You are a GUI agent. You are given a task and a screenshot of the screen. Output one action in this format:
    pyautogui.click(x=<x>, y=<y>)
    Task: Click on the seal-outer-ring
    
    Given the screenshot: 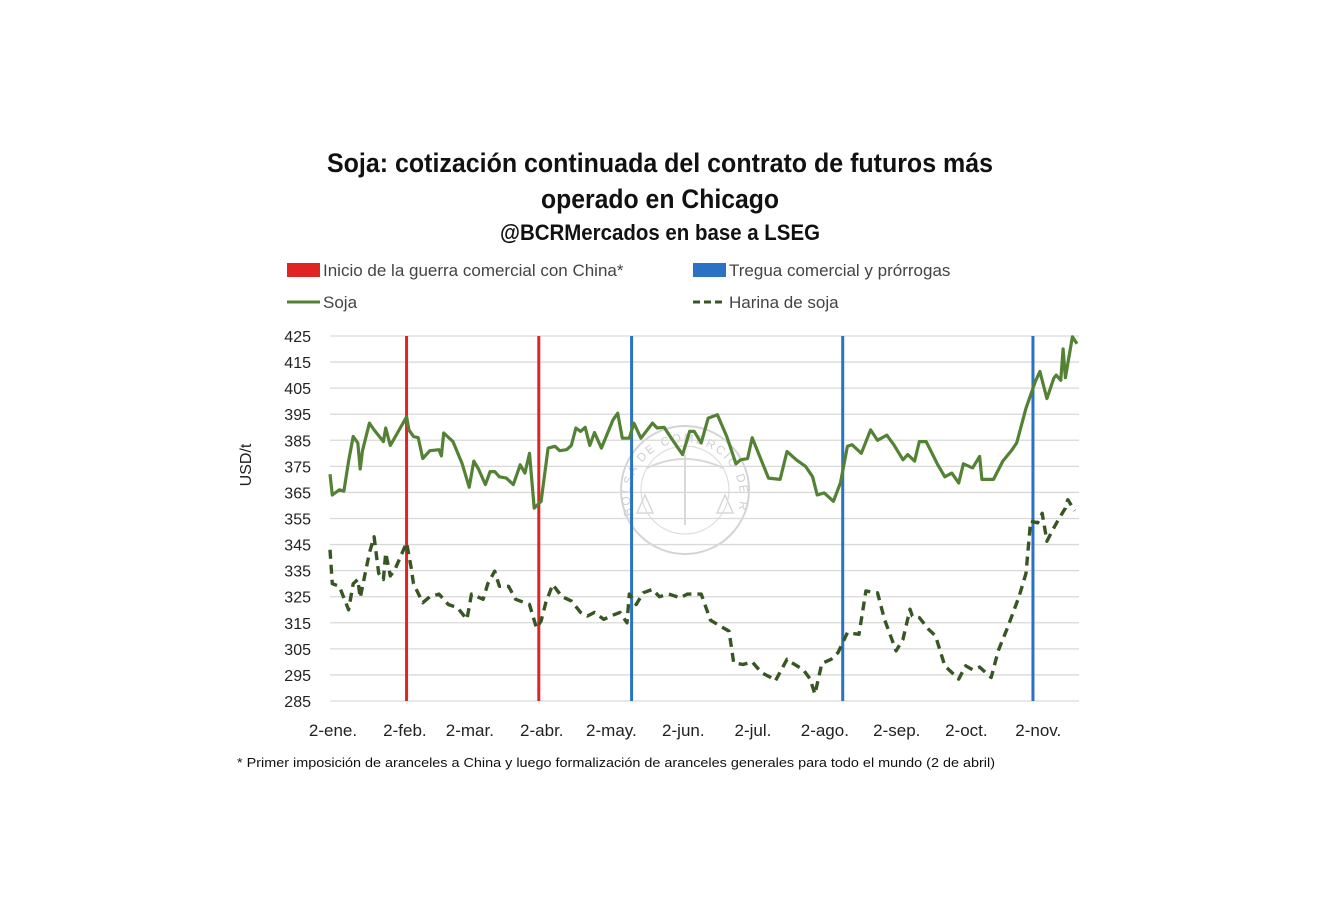 What is the action you would take?
    pyautogui.click(x=685, y=490)
    